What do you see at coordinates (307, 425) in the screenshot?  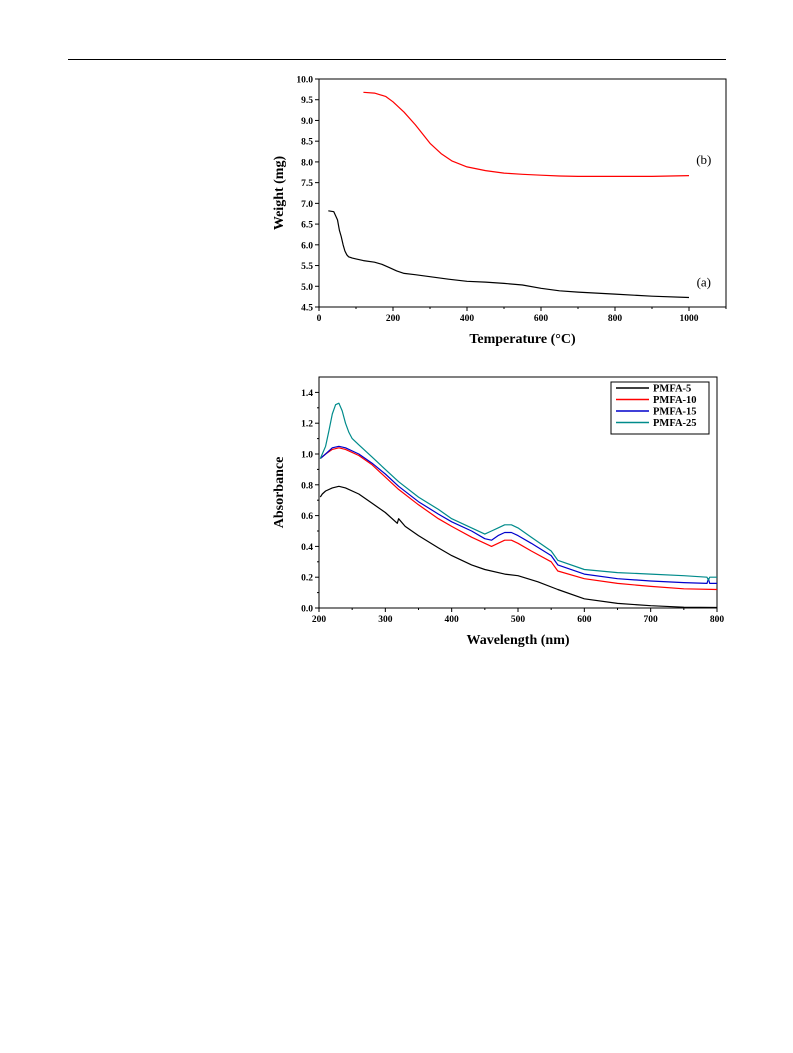 I see `chart2-y-tick-label: 1.2` at bounding box center [307, 425].